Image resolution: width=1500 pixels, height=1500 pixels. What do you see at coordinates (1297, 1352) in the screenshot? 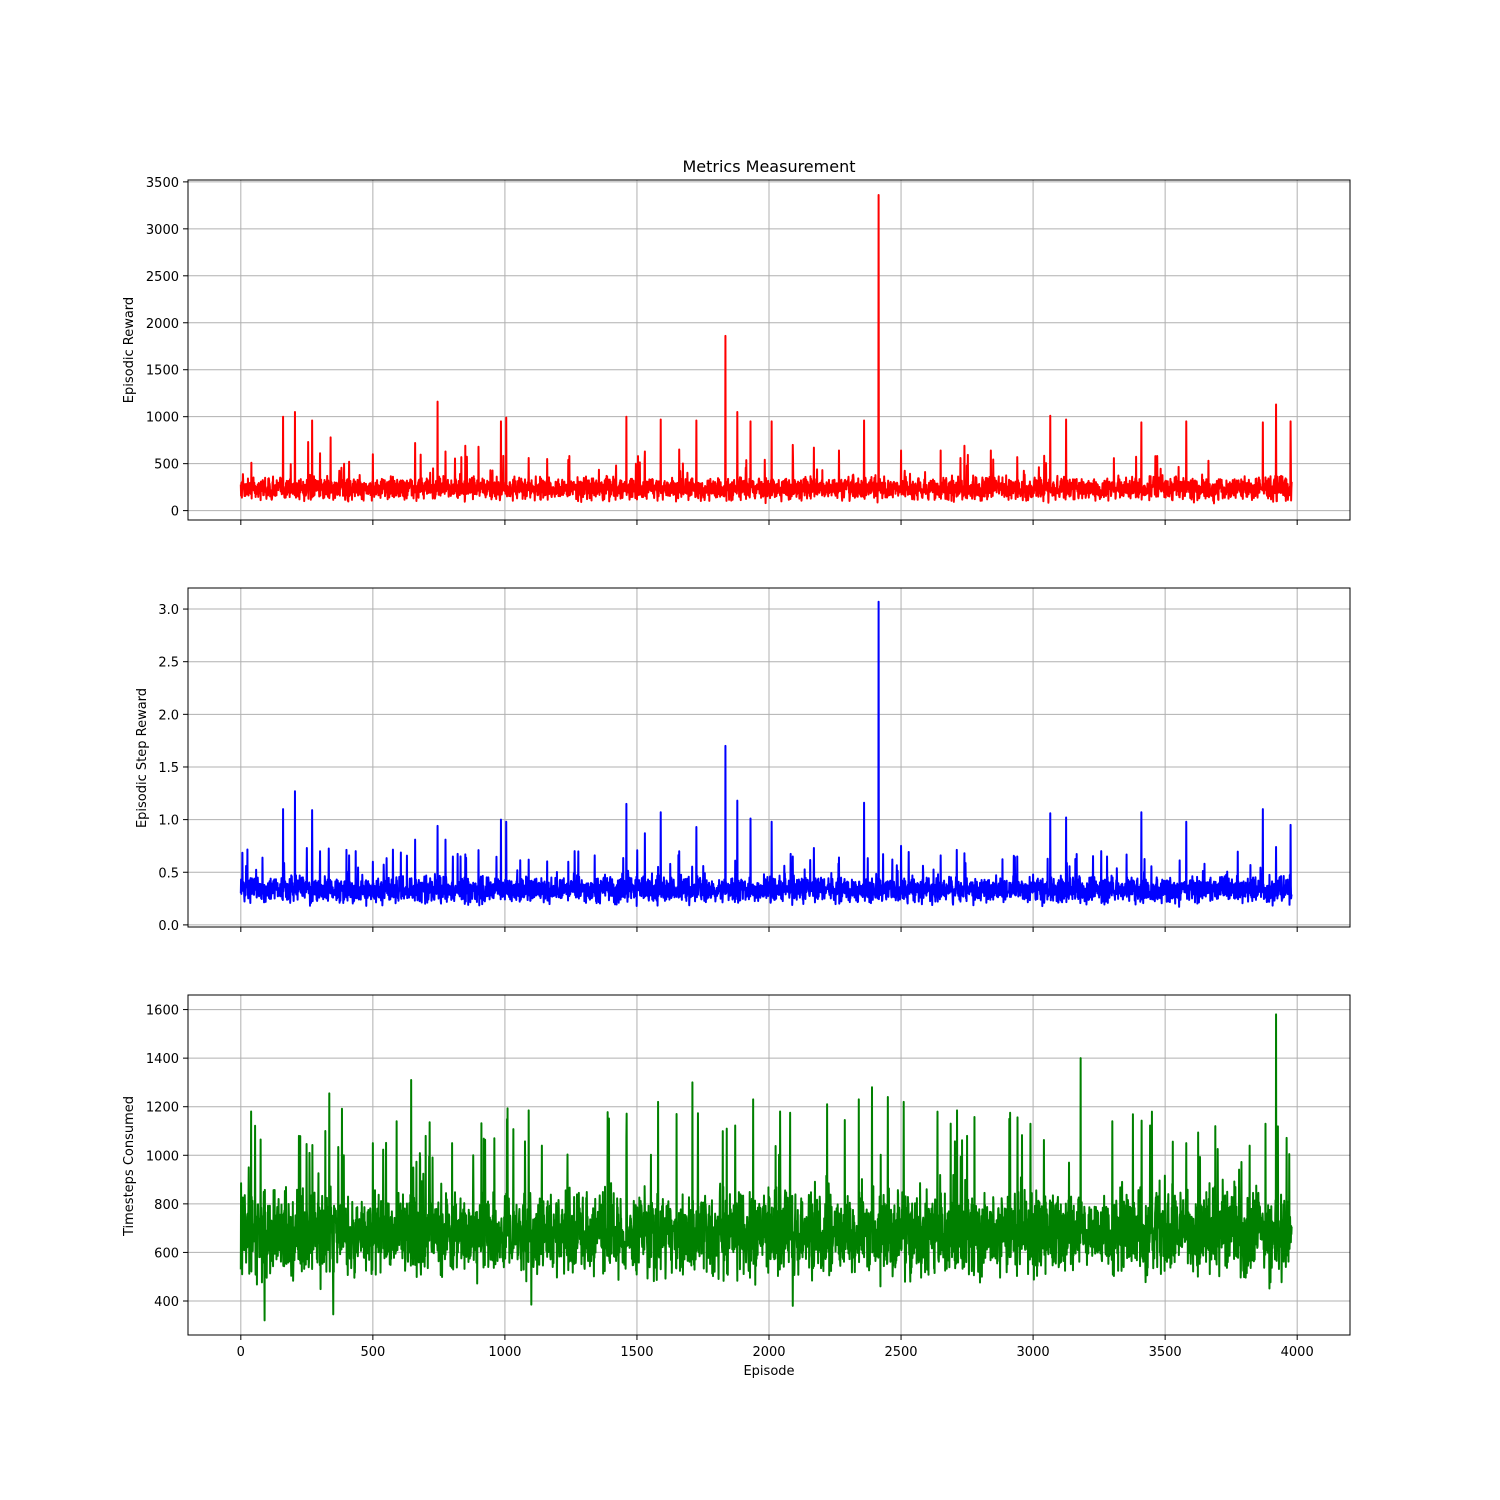
I see `x-tick-label: 4000` at bounding box center [1297, 1352].